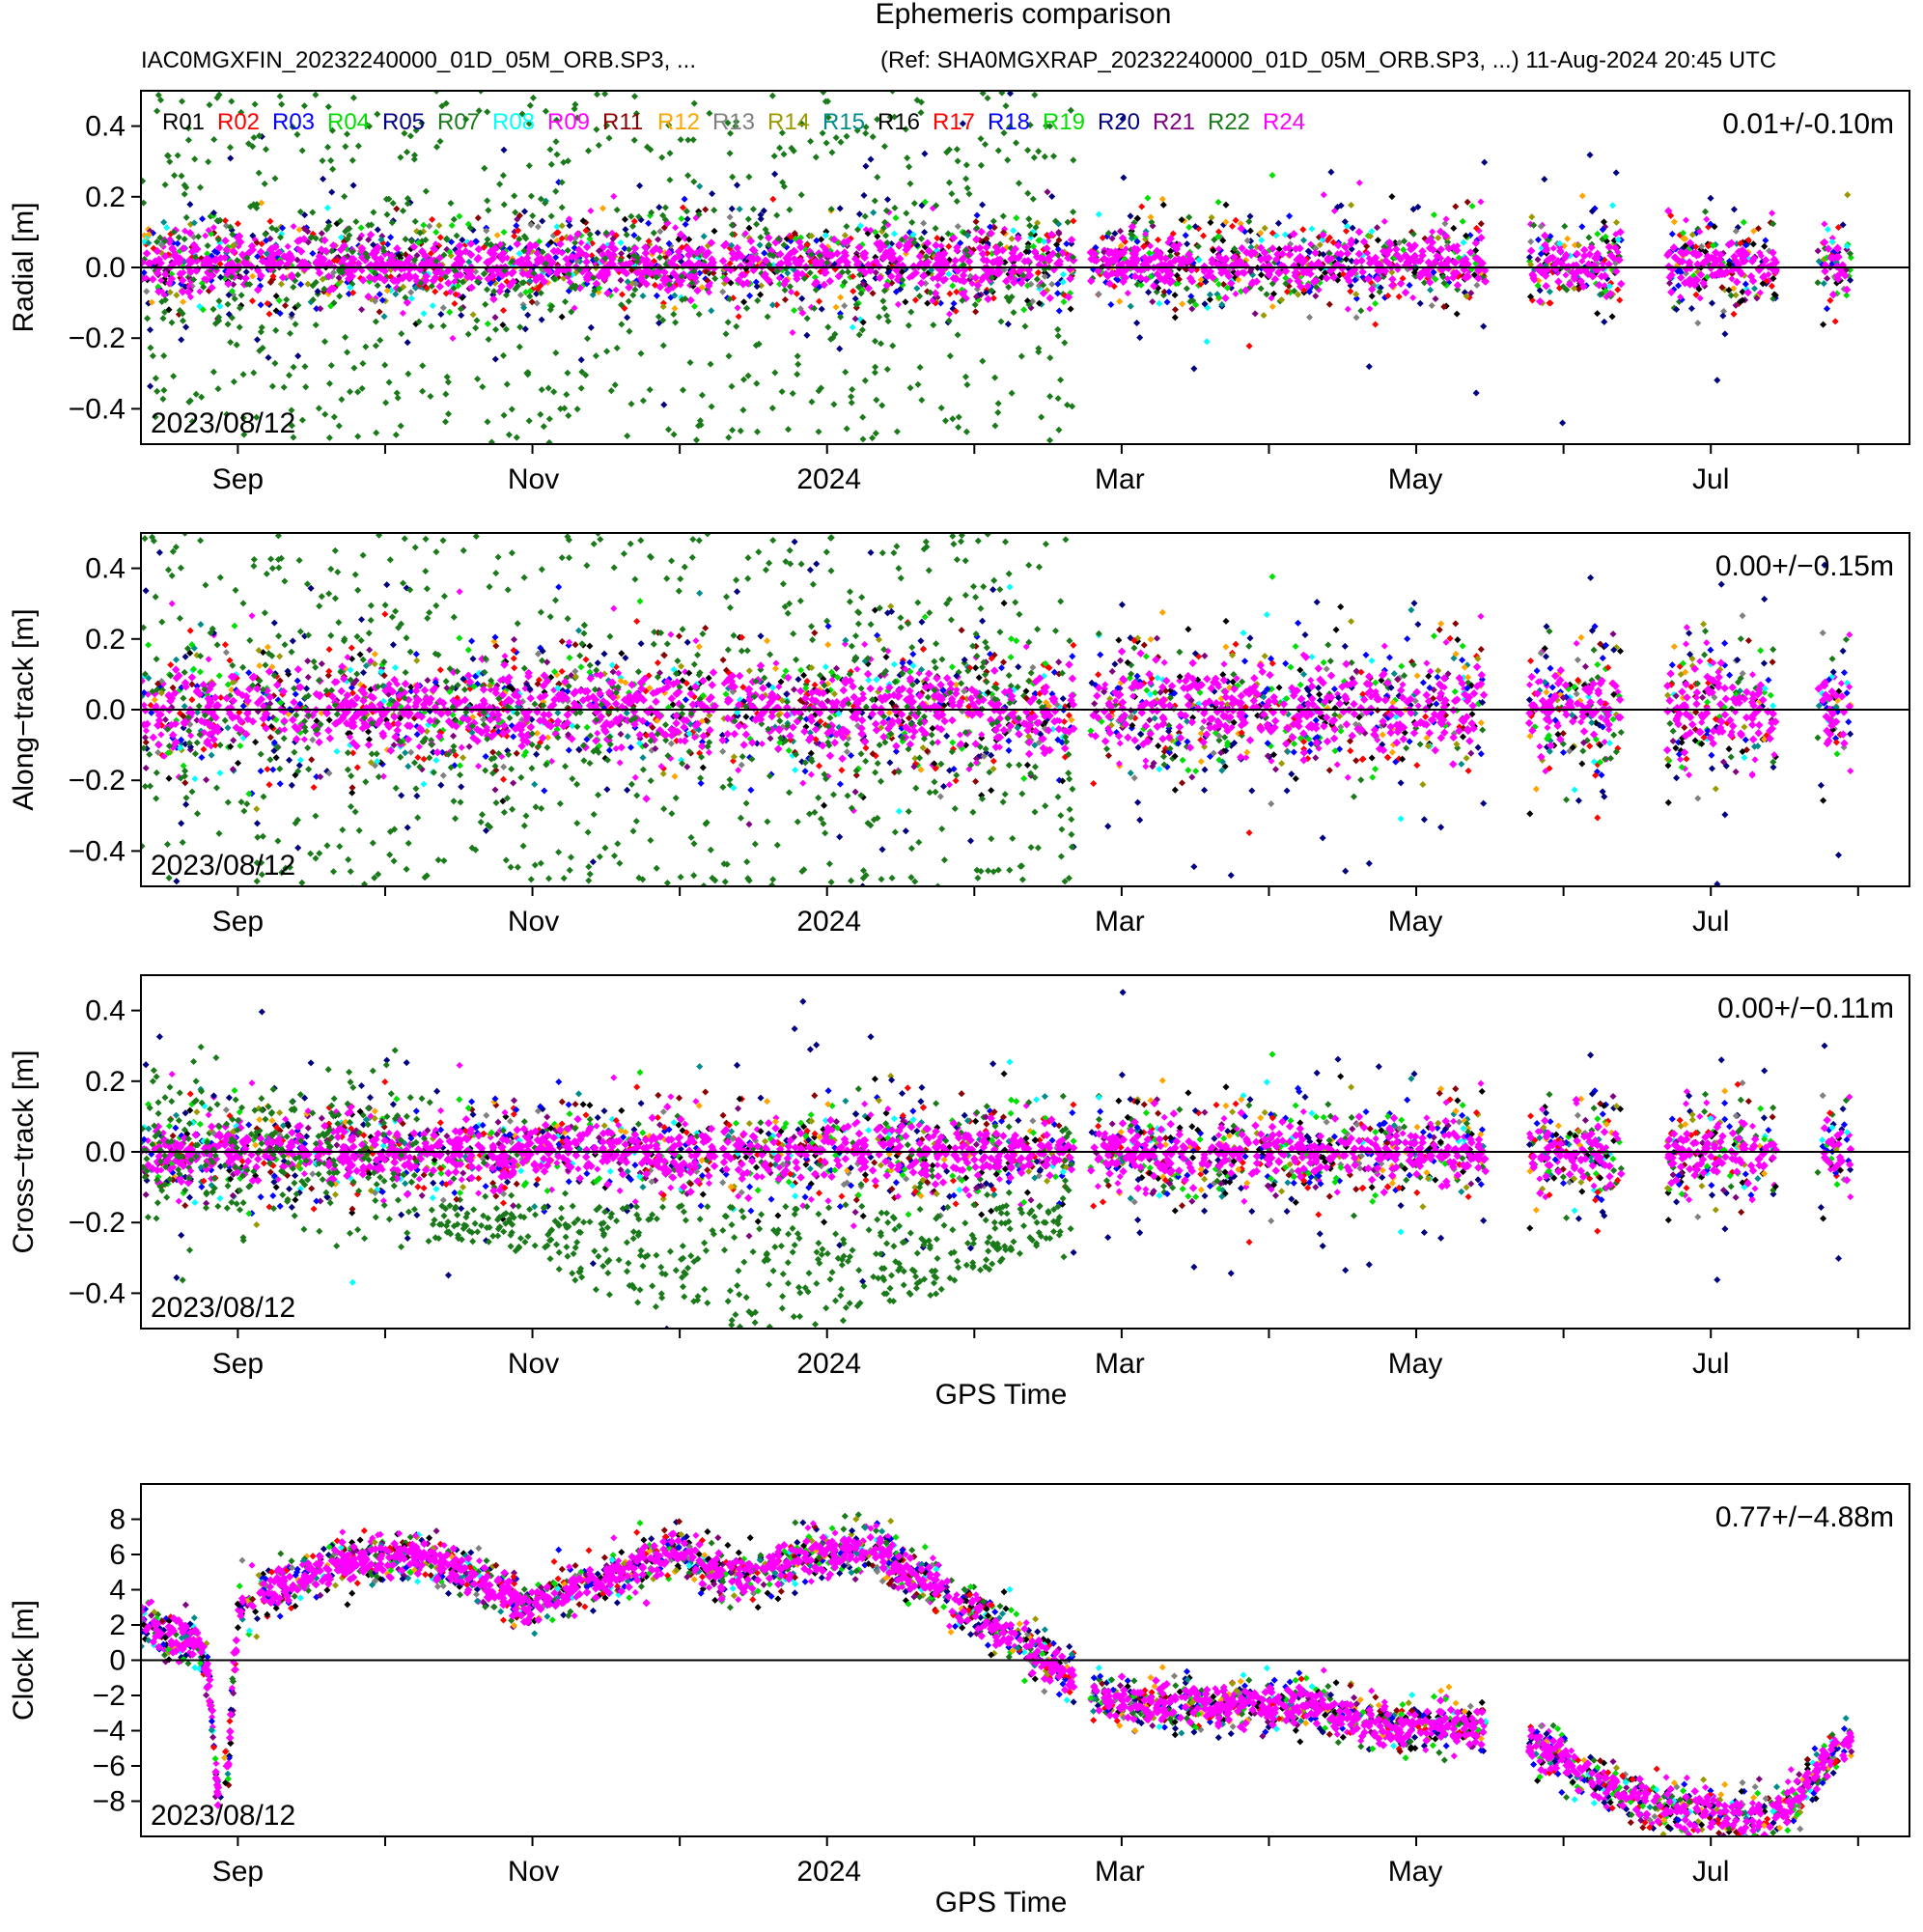 The image size is (1923, 1932). Describe the element at coordinates (238, 479) in the screenshot. I see `x-tick-label: Sep` at that location.